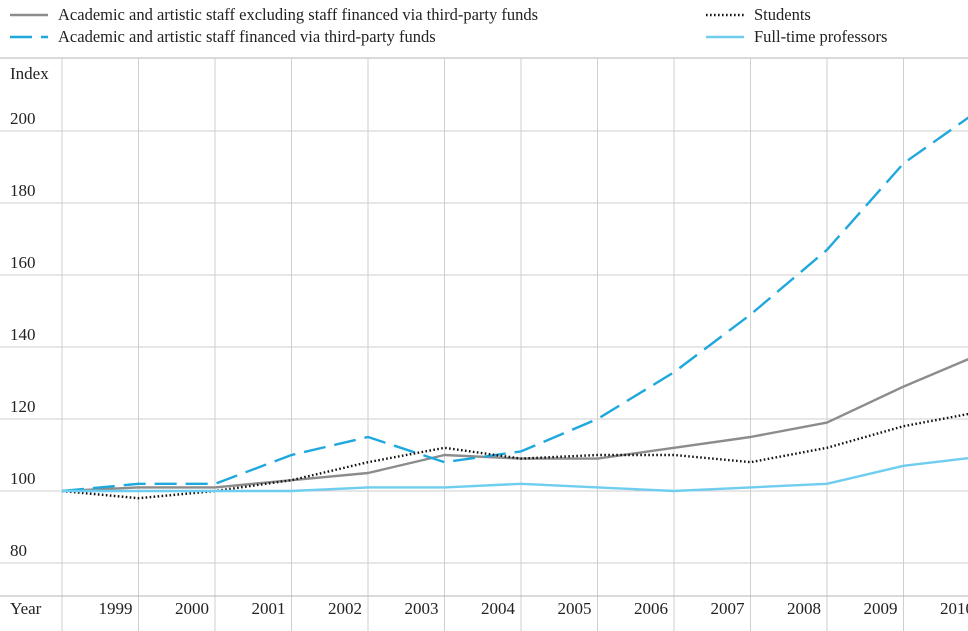  I want to click on x-tick-label: 2006, so click(651, 608).